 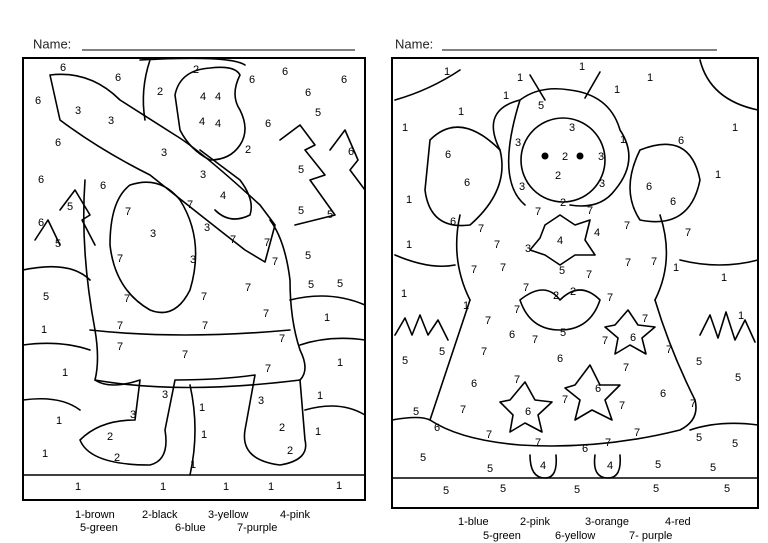 I want to click on key-item: 1-blue, so click(x=473, y=522).